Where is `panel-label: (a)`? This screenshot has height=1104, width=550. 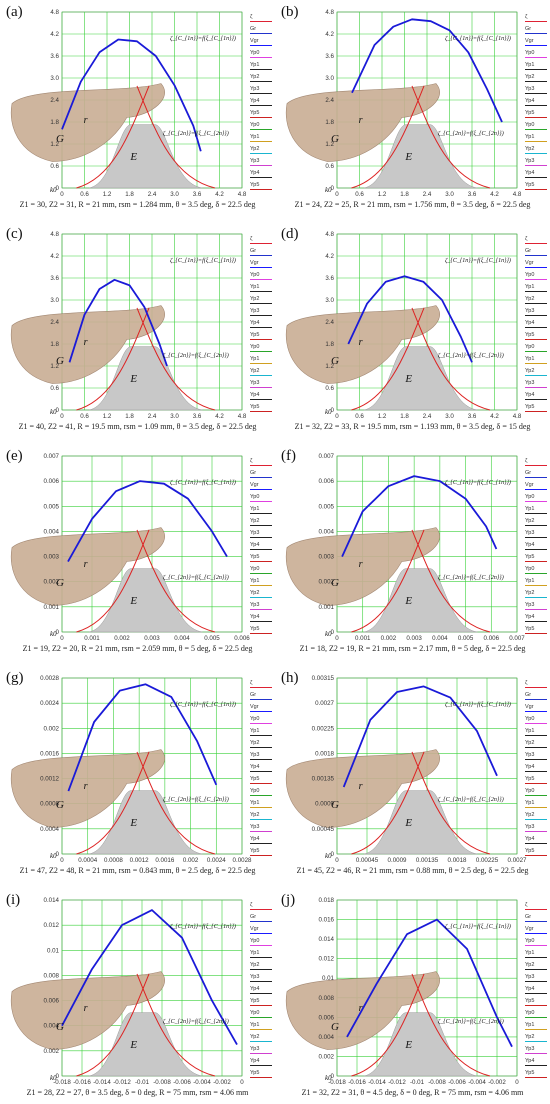 panel-label: (a) is located at coordinates (14, 12).